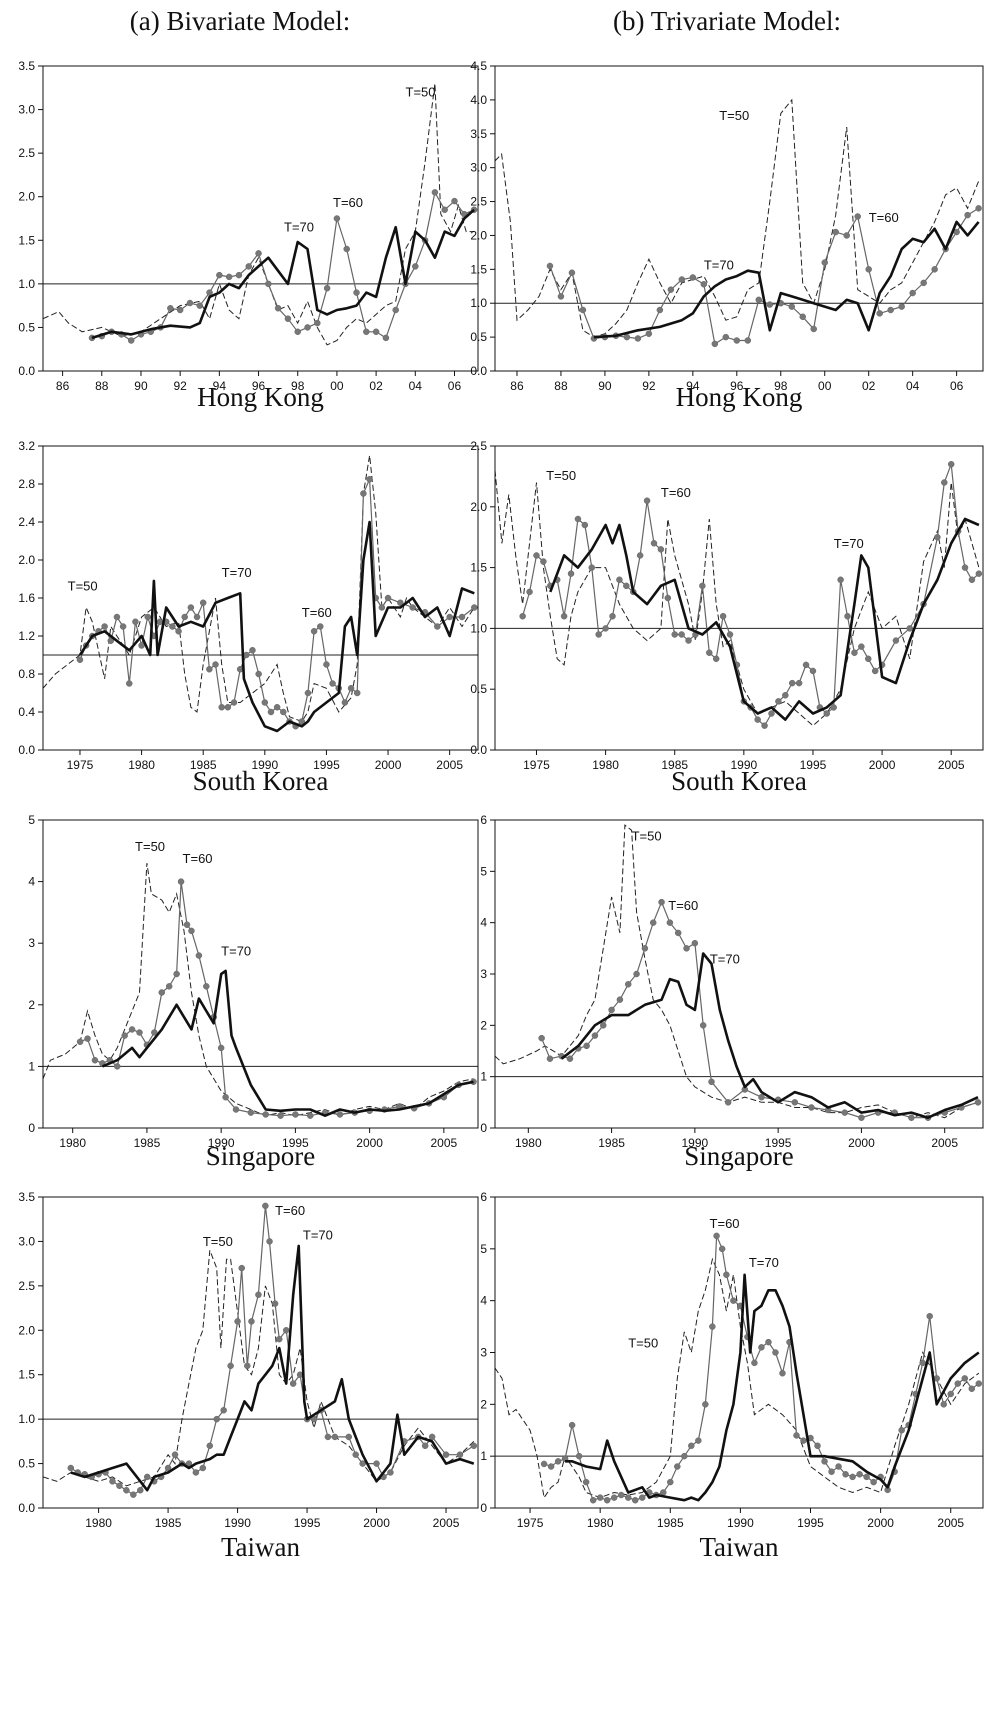 The height and width of the screenshot is (1716, 987). What do you see at coordinates (26, 484) in the screenshot?
I see `y-tick-label: 2.8` at bounding box center [26, 484].